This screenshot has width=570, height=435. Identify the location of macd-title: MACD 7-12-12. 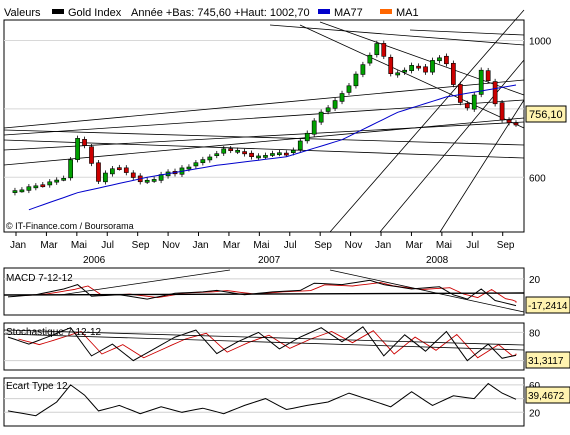
(39, 278).